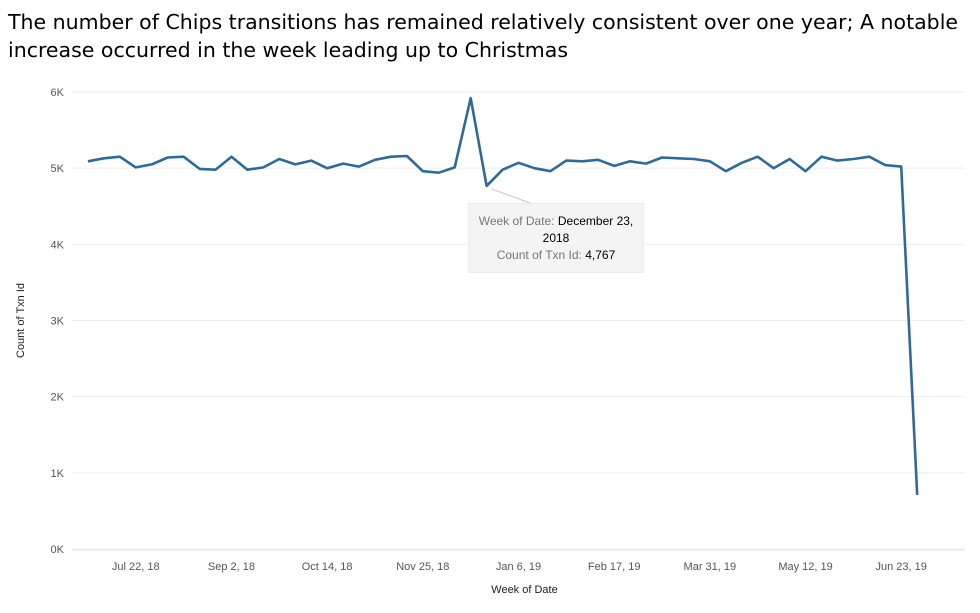  Describe the element at coordinates (136, 567) in the screenshot. I see `x-tick-label: Jul 22, 18` at that location.